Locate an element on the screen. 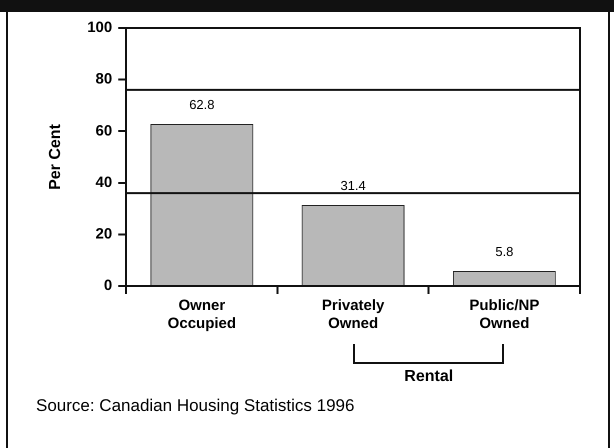  y-tick-label: 60 is located at coordinates (104, 131).